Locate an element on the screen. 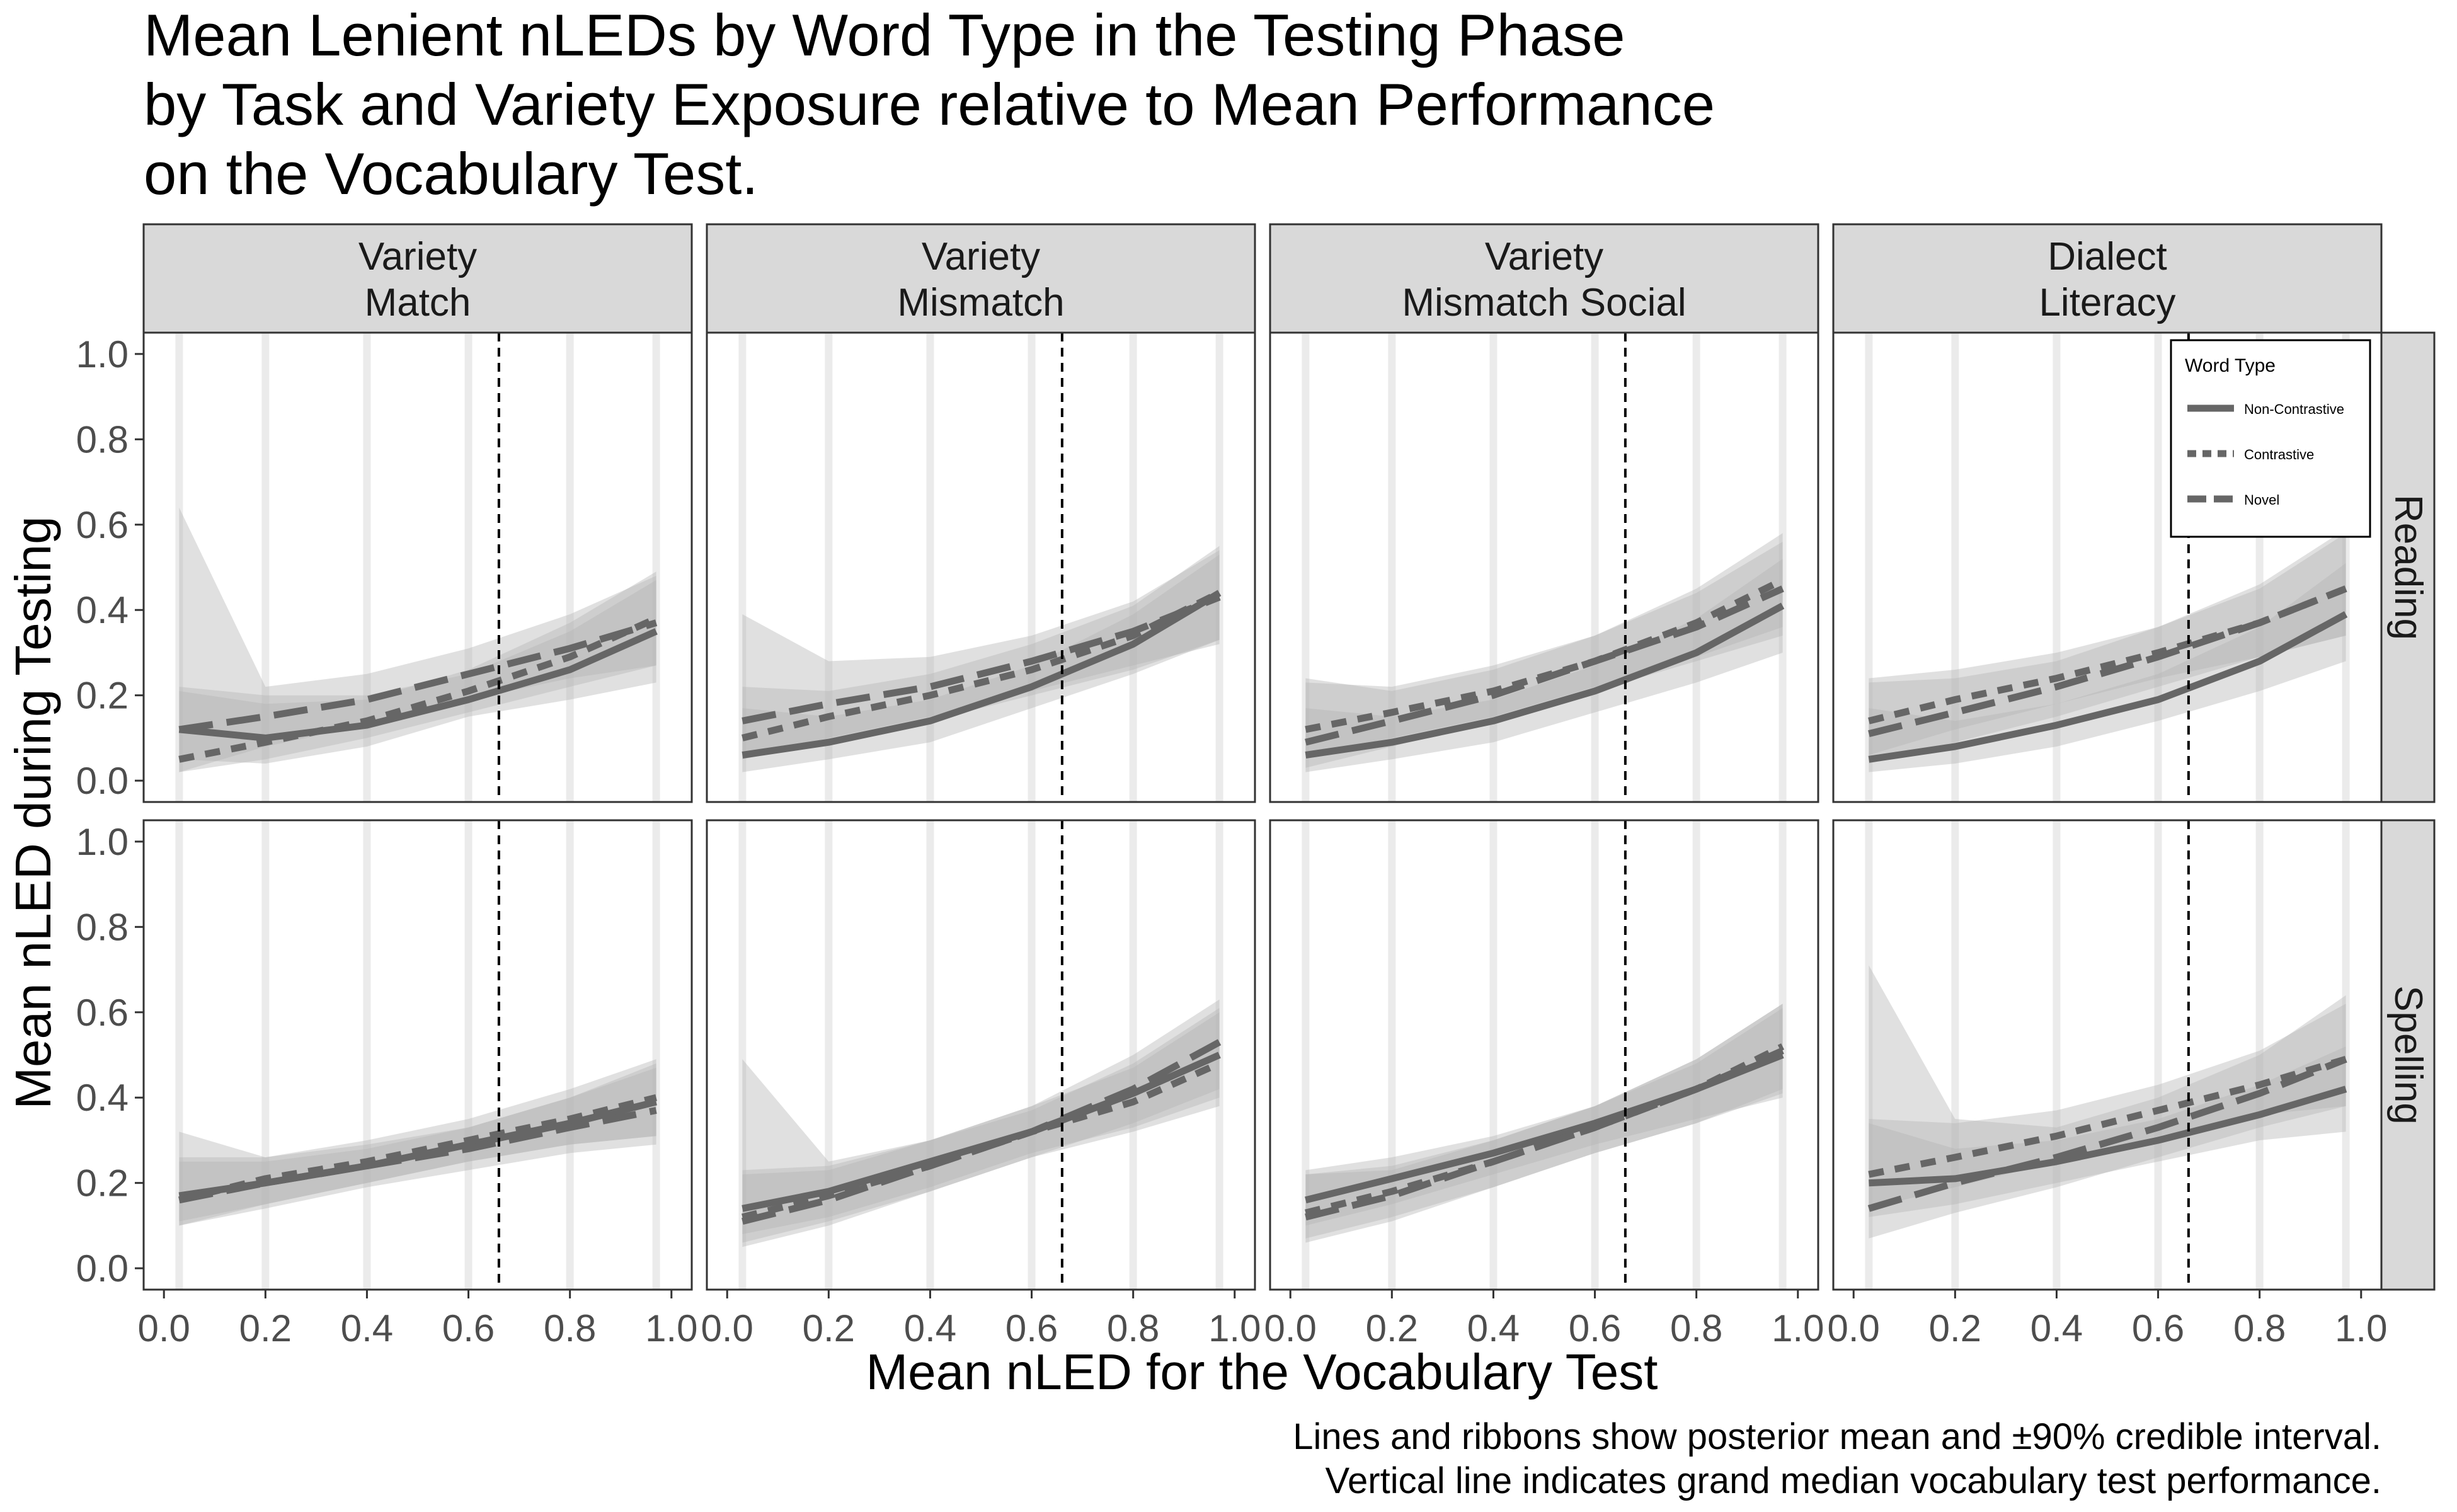 The image size is (2457, 1512). legend-entry-label: Contrastive is located at coordinates (2279, 454).